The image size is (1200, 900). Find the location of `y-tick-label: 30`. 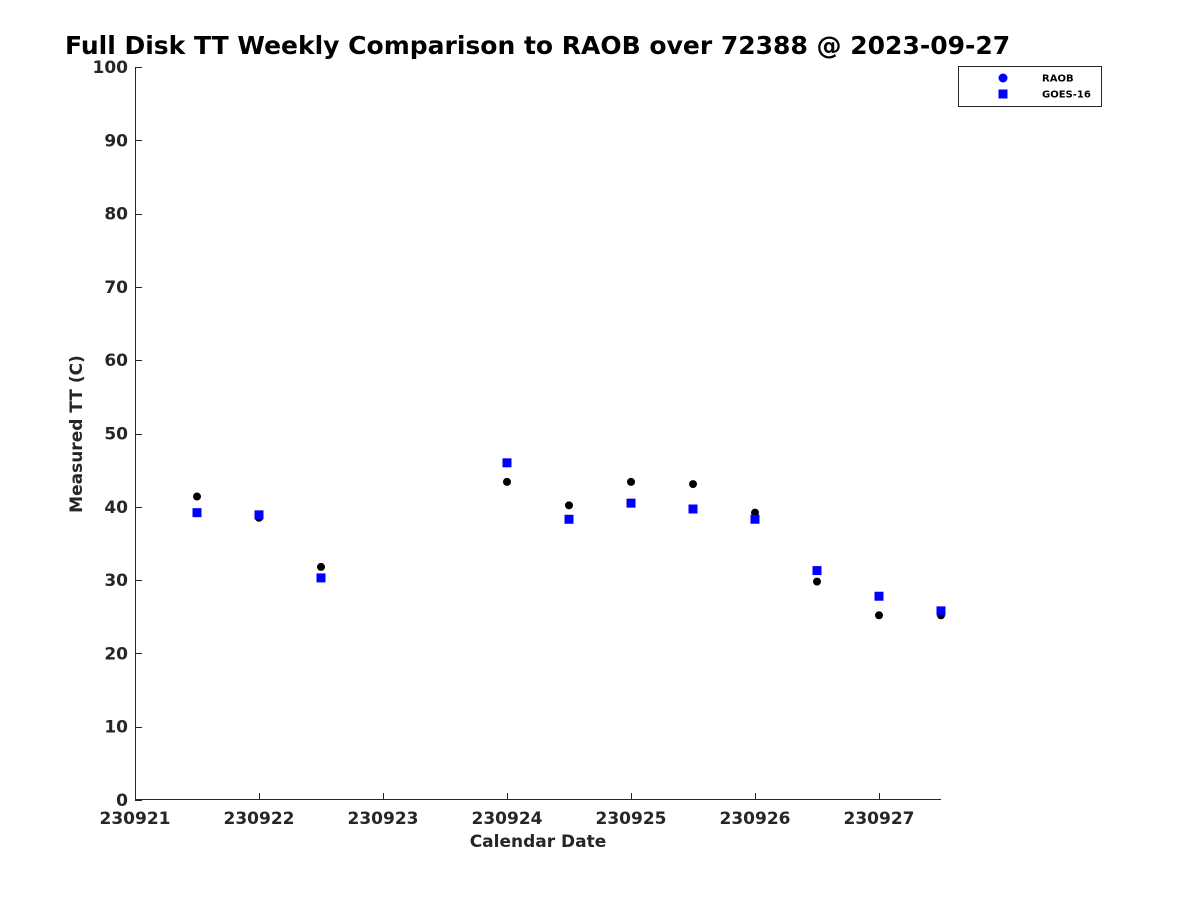

y-tick-label: 30 is located at coordinates (116, 581).